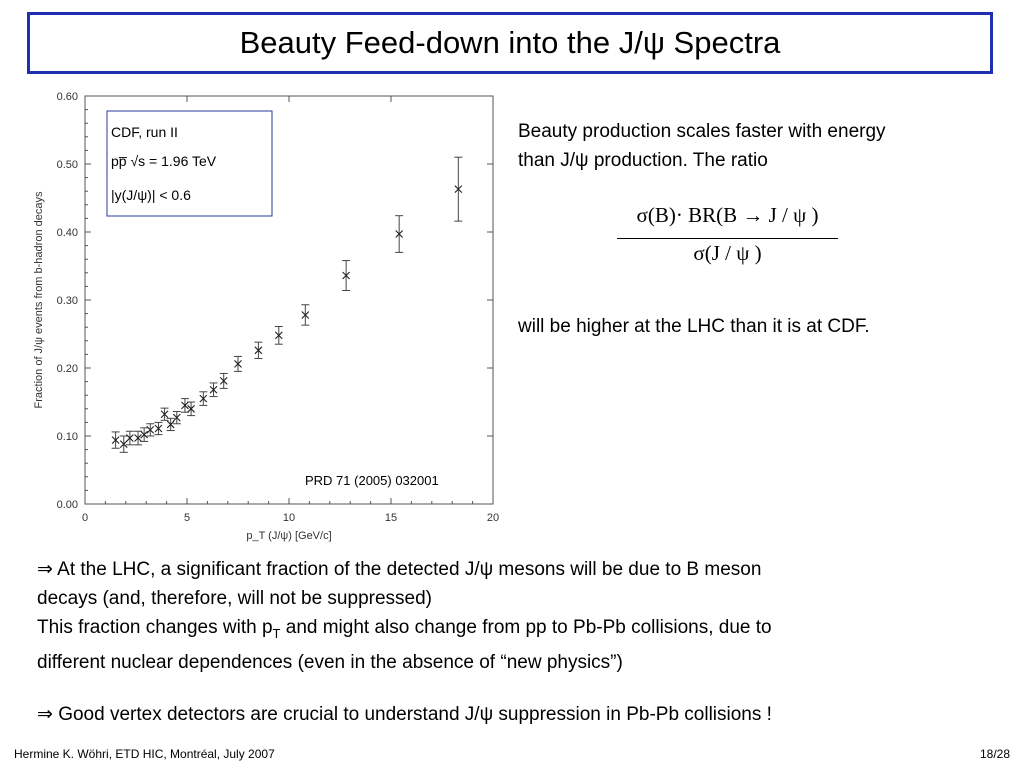  Describe the element at coordinates (144, 132) in the screenshot. I see `legend-line-1: CDF, run II` at that location.